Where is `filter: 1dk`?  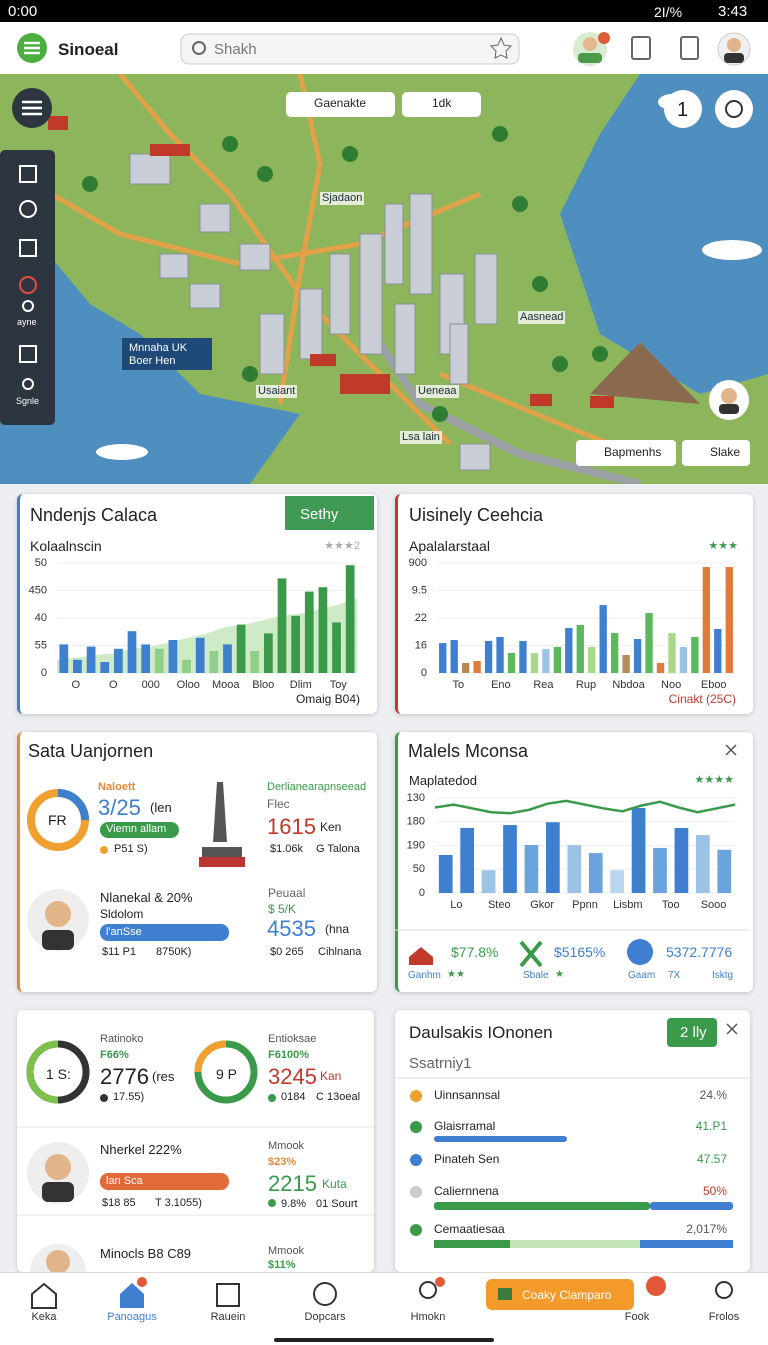
filter: 1dk is located at coordinates (442, 103).